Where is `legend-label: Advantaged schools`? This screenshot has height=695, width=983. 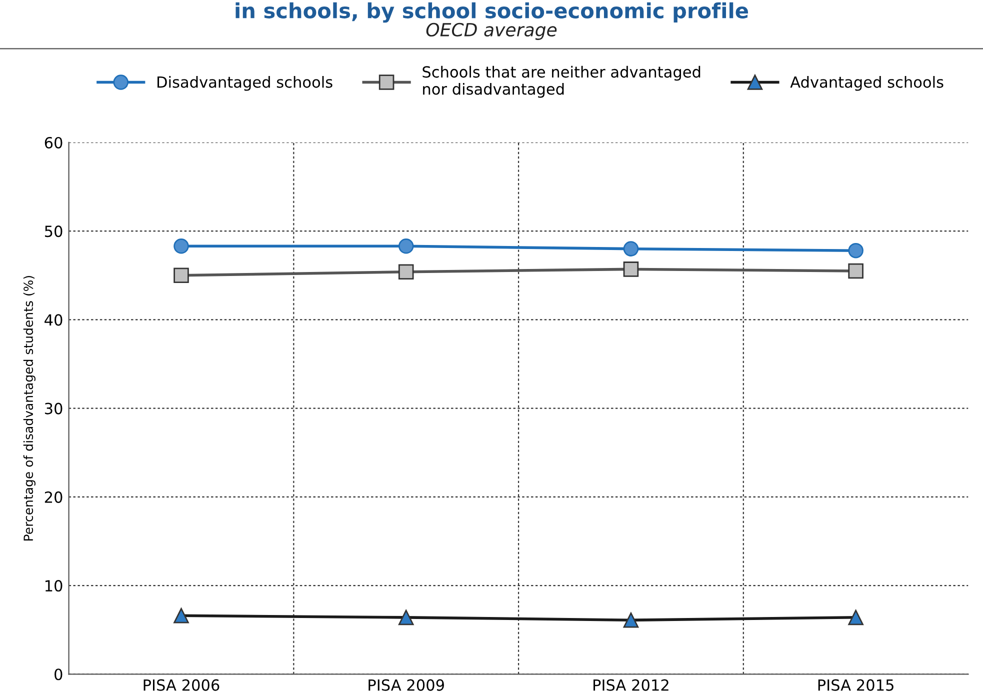 legend-label: Advantaged schools is located at coordinates (867, 83).